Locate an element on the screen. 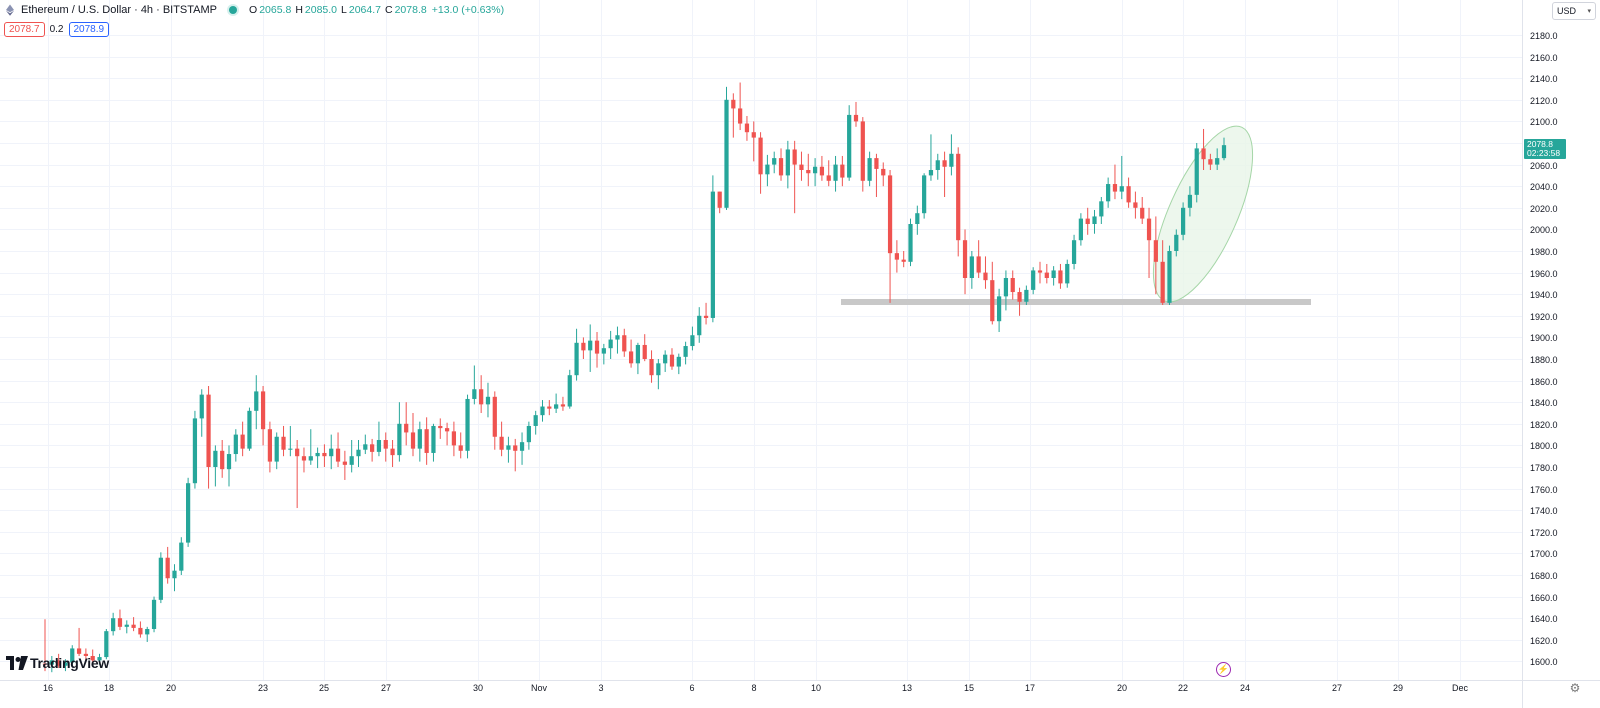  currency-selector: USD ▾ is located at coordinates (1574, 11).